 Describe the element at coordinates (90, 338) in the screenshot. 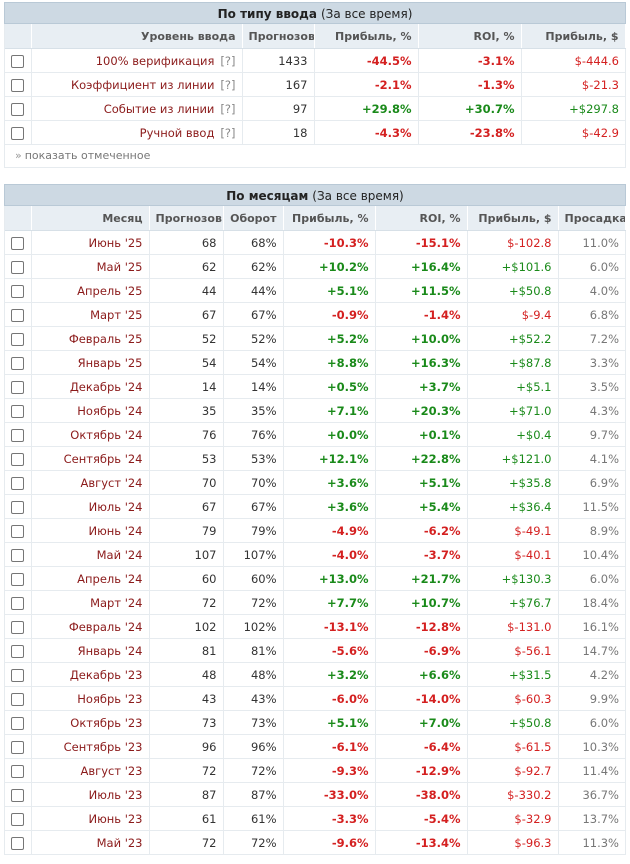

I see `month-link: Февраль '25` at that location.